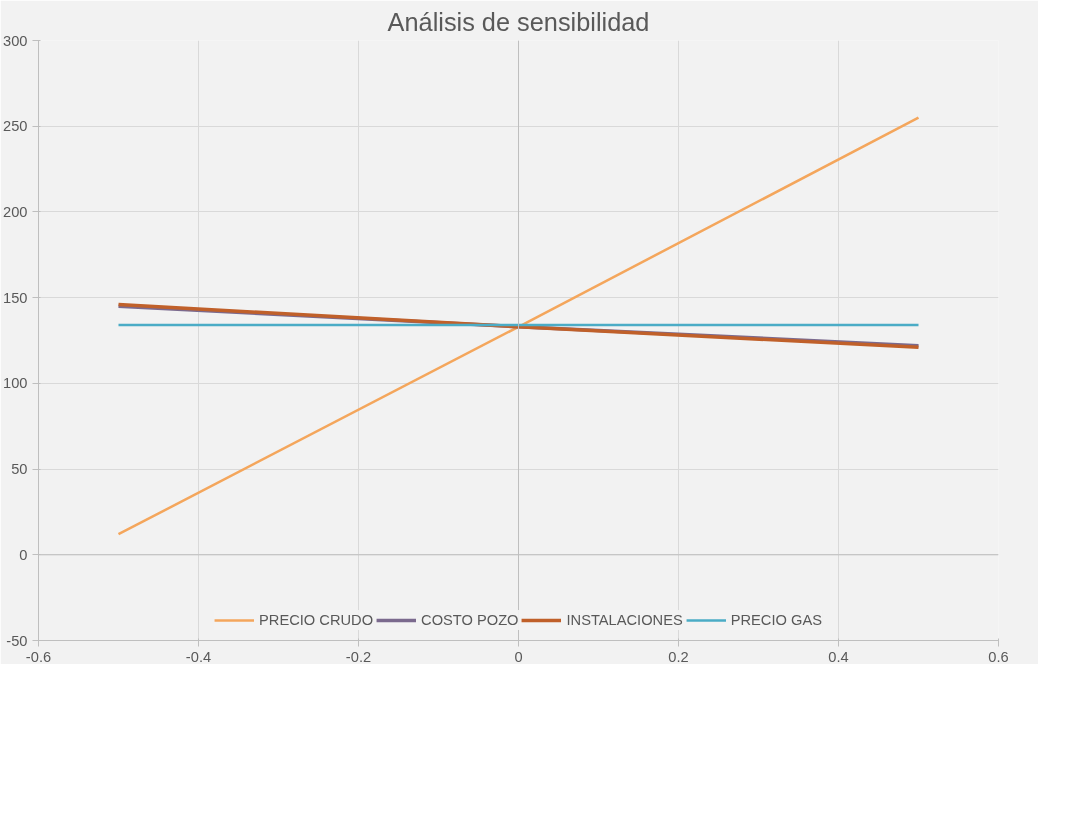  What do you see at coordinates (198, 656) in the screenshot?
I see `x-tick-label: -0.4` at bounding box center [198, 656].